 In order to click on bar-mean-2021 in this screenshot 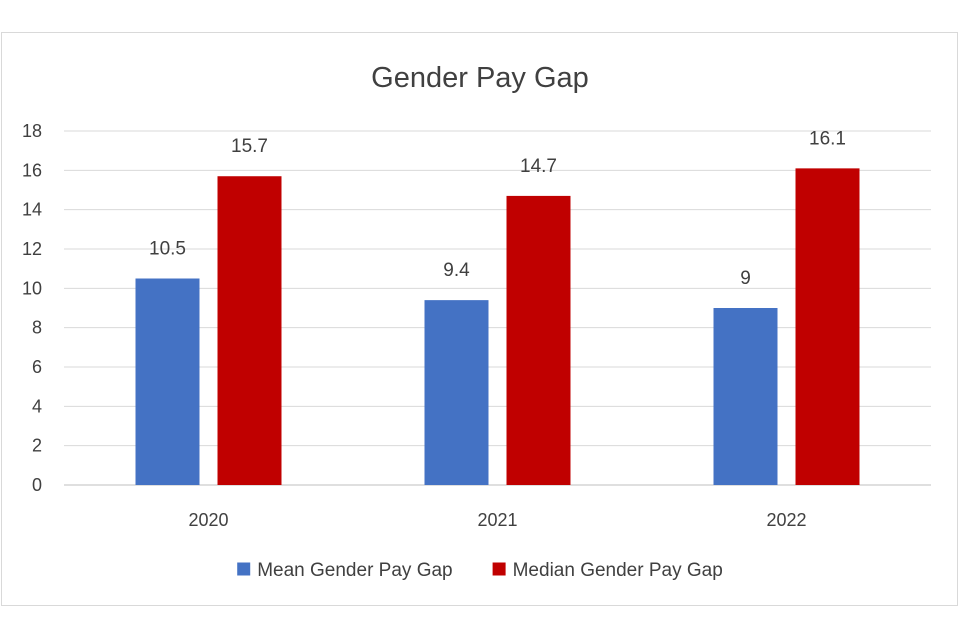, I will do `click(456, 392)`.